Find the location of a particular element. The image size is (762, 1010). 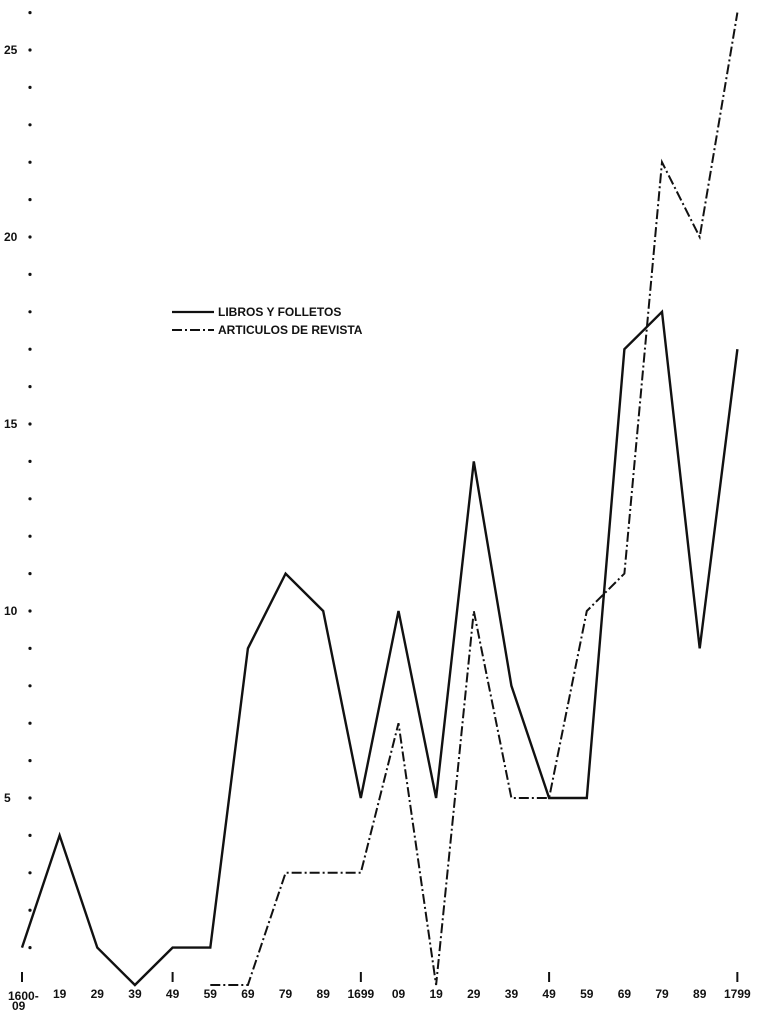

y-tick-label: 25 is located at coordinates (11, 50).